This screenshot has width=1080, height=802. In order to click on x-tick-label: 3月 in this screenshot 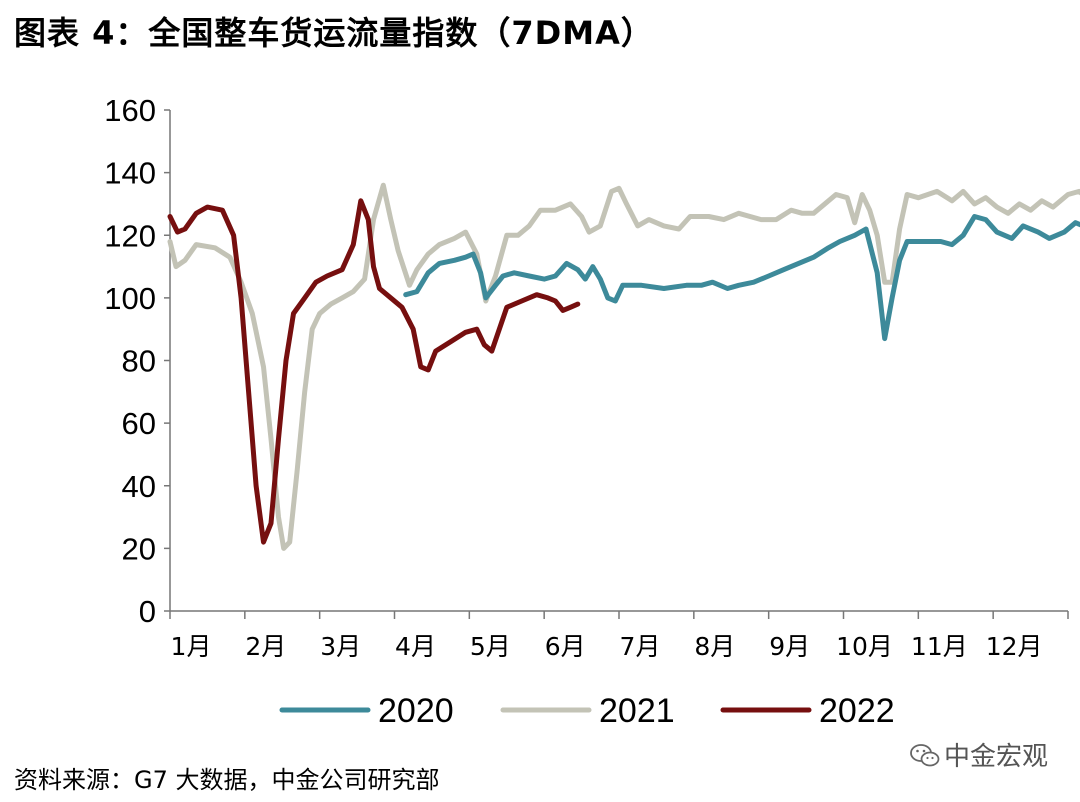, I will do `click(340, 646)`.